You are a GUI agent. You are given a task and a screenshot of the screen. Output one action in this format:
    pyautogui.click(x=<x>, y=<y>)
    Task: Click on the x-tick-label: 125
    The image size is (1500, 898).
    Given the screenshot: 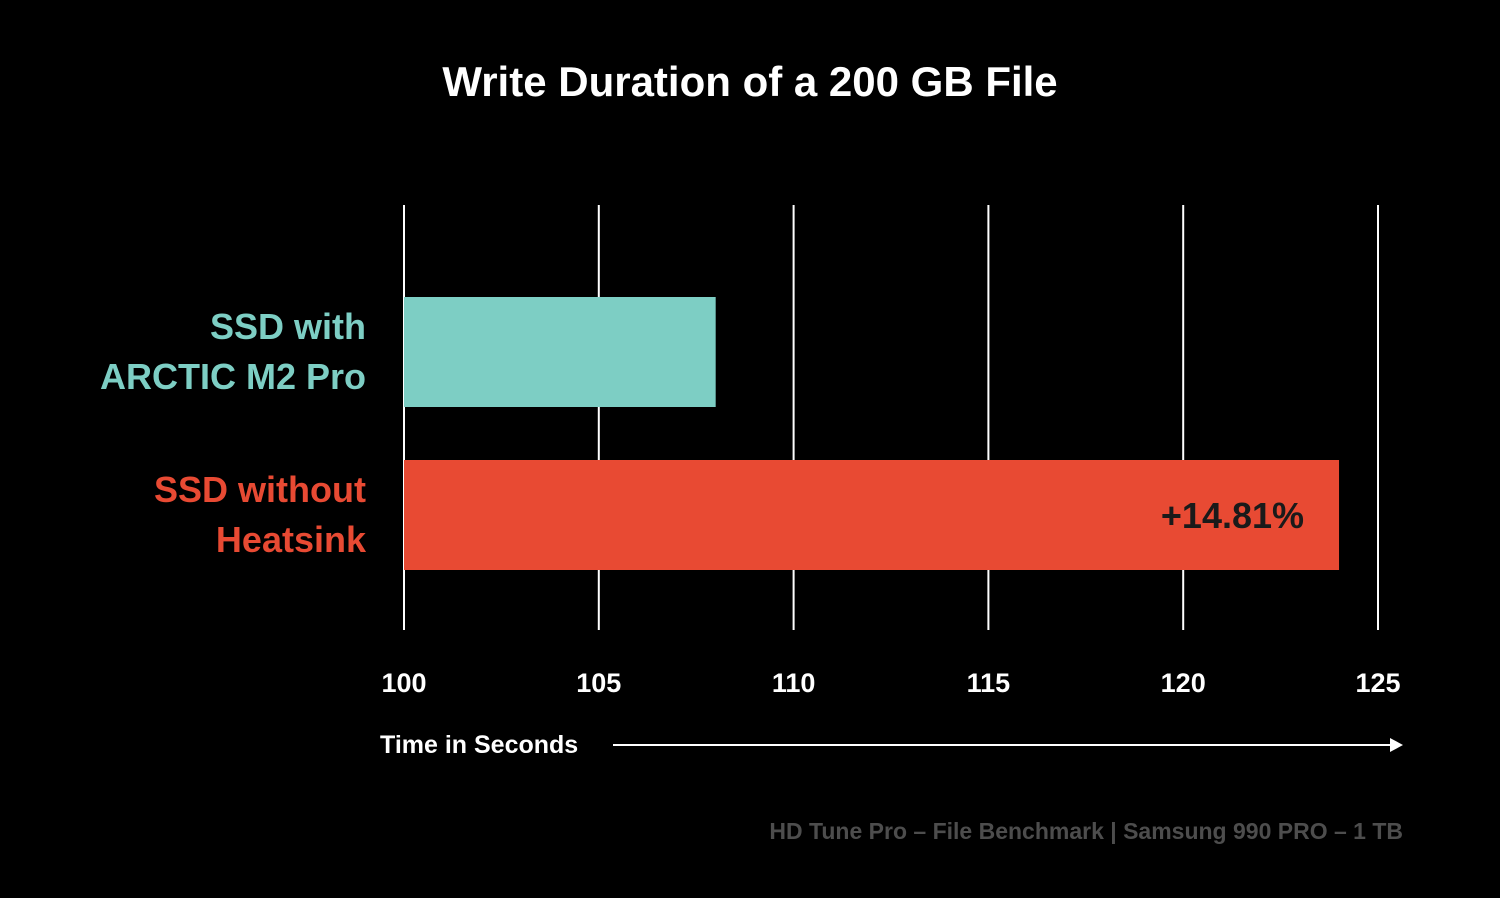 What is the action you would take?
    pyautogui.click(x=1377, y=683)
    